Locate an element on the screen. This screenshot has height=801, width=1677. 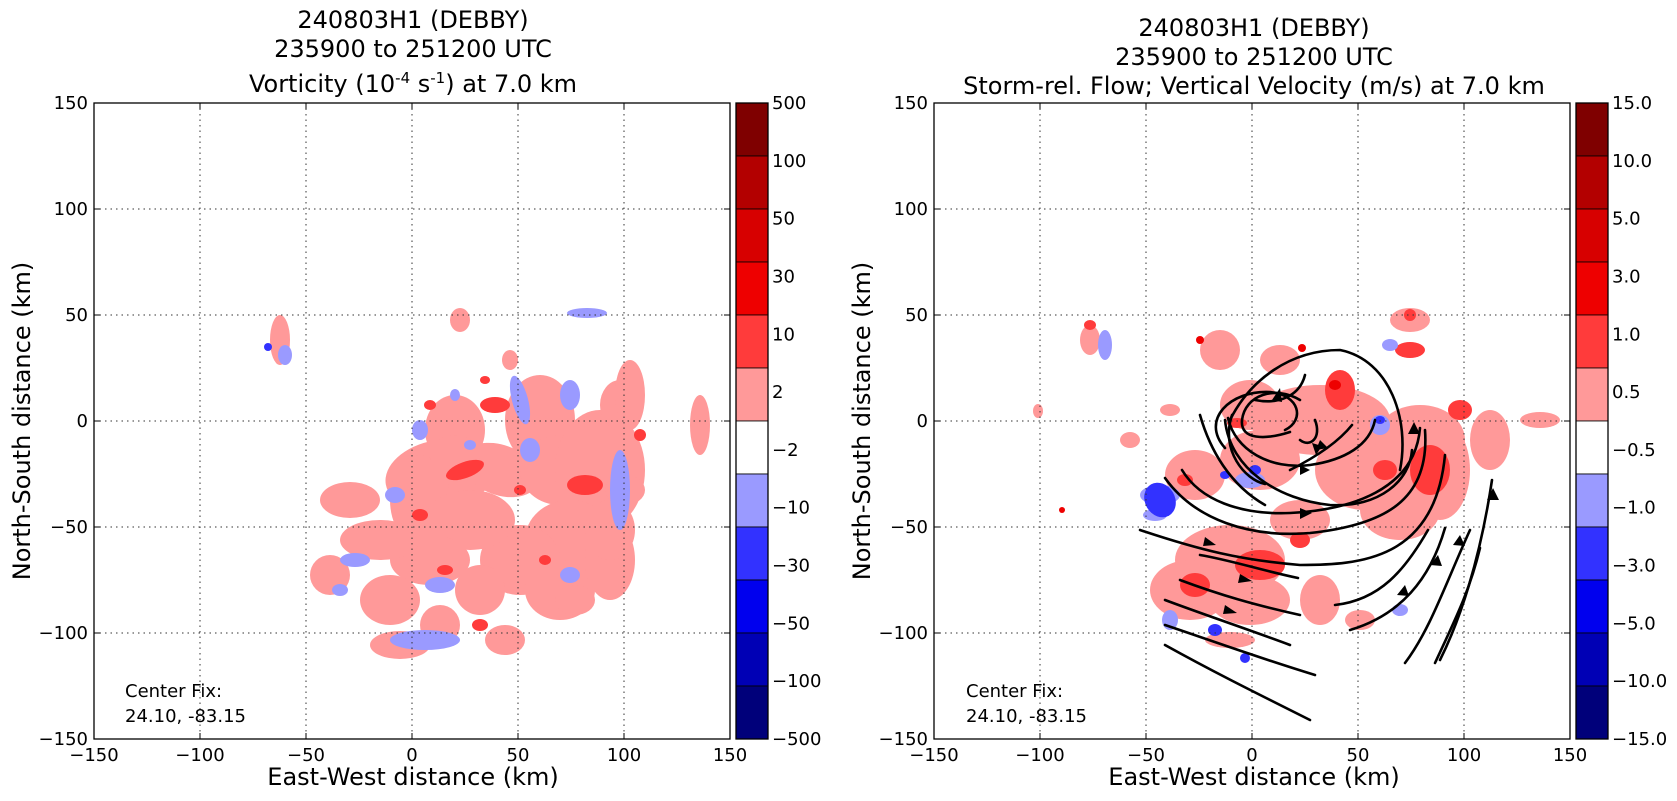
colorbar-tick-label: −10 is located at coordinates (791, 508).